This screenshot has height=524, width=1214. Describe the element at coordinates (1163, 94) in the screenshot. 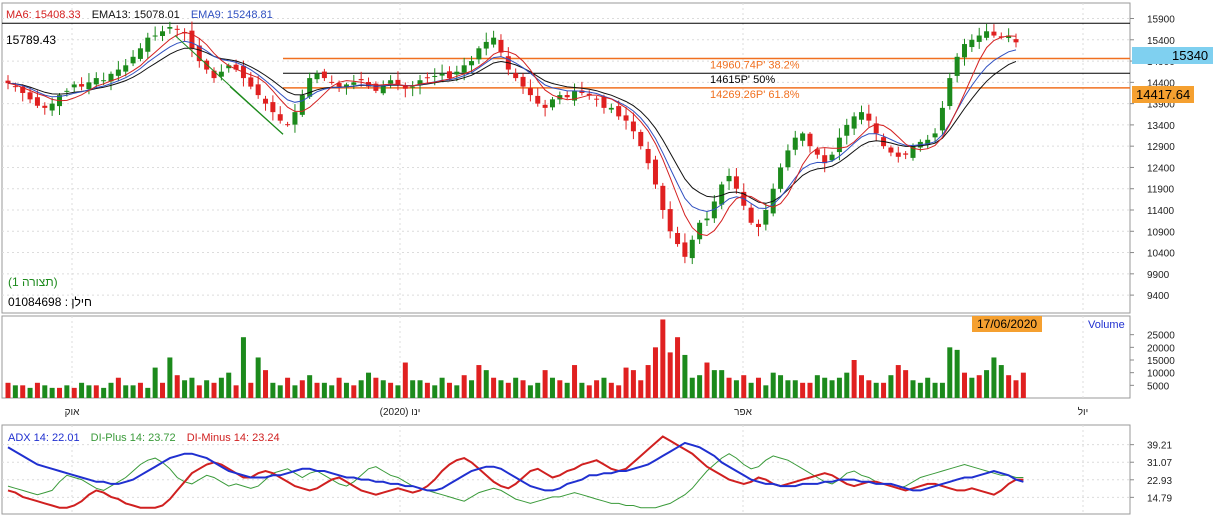

I see `fib-price-badge: 14417.64` at that location.